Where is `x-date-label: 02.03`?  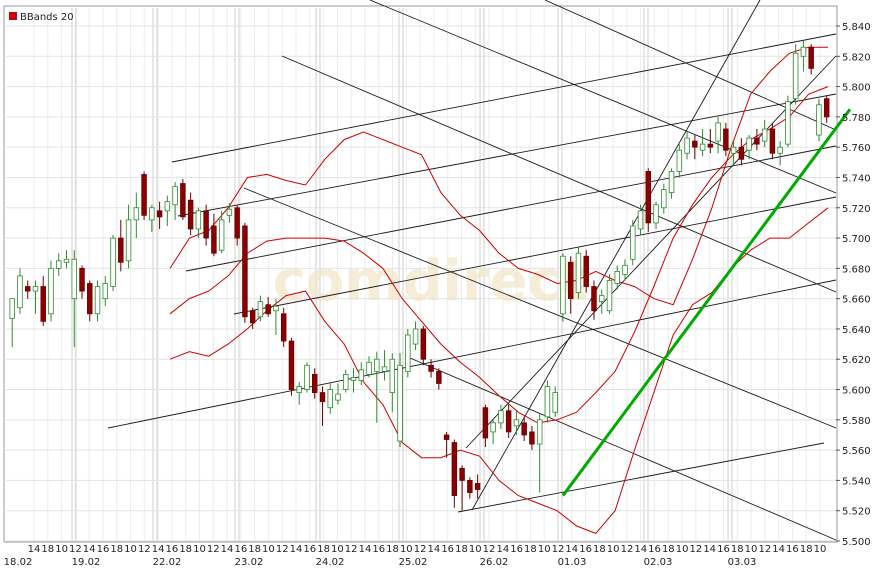 x-date-label: 02.03 is located at coordinates (658, 562).